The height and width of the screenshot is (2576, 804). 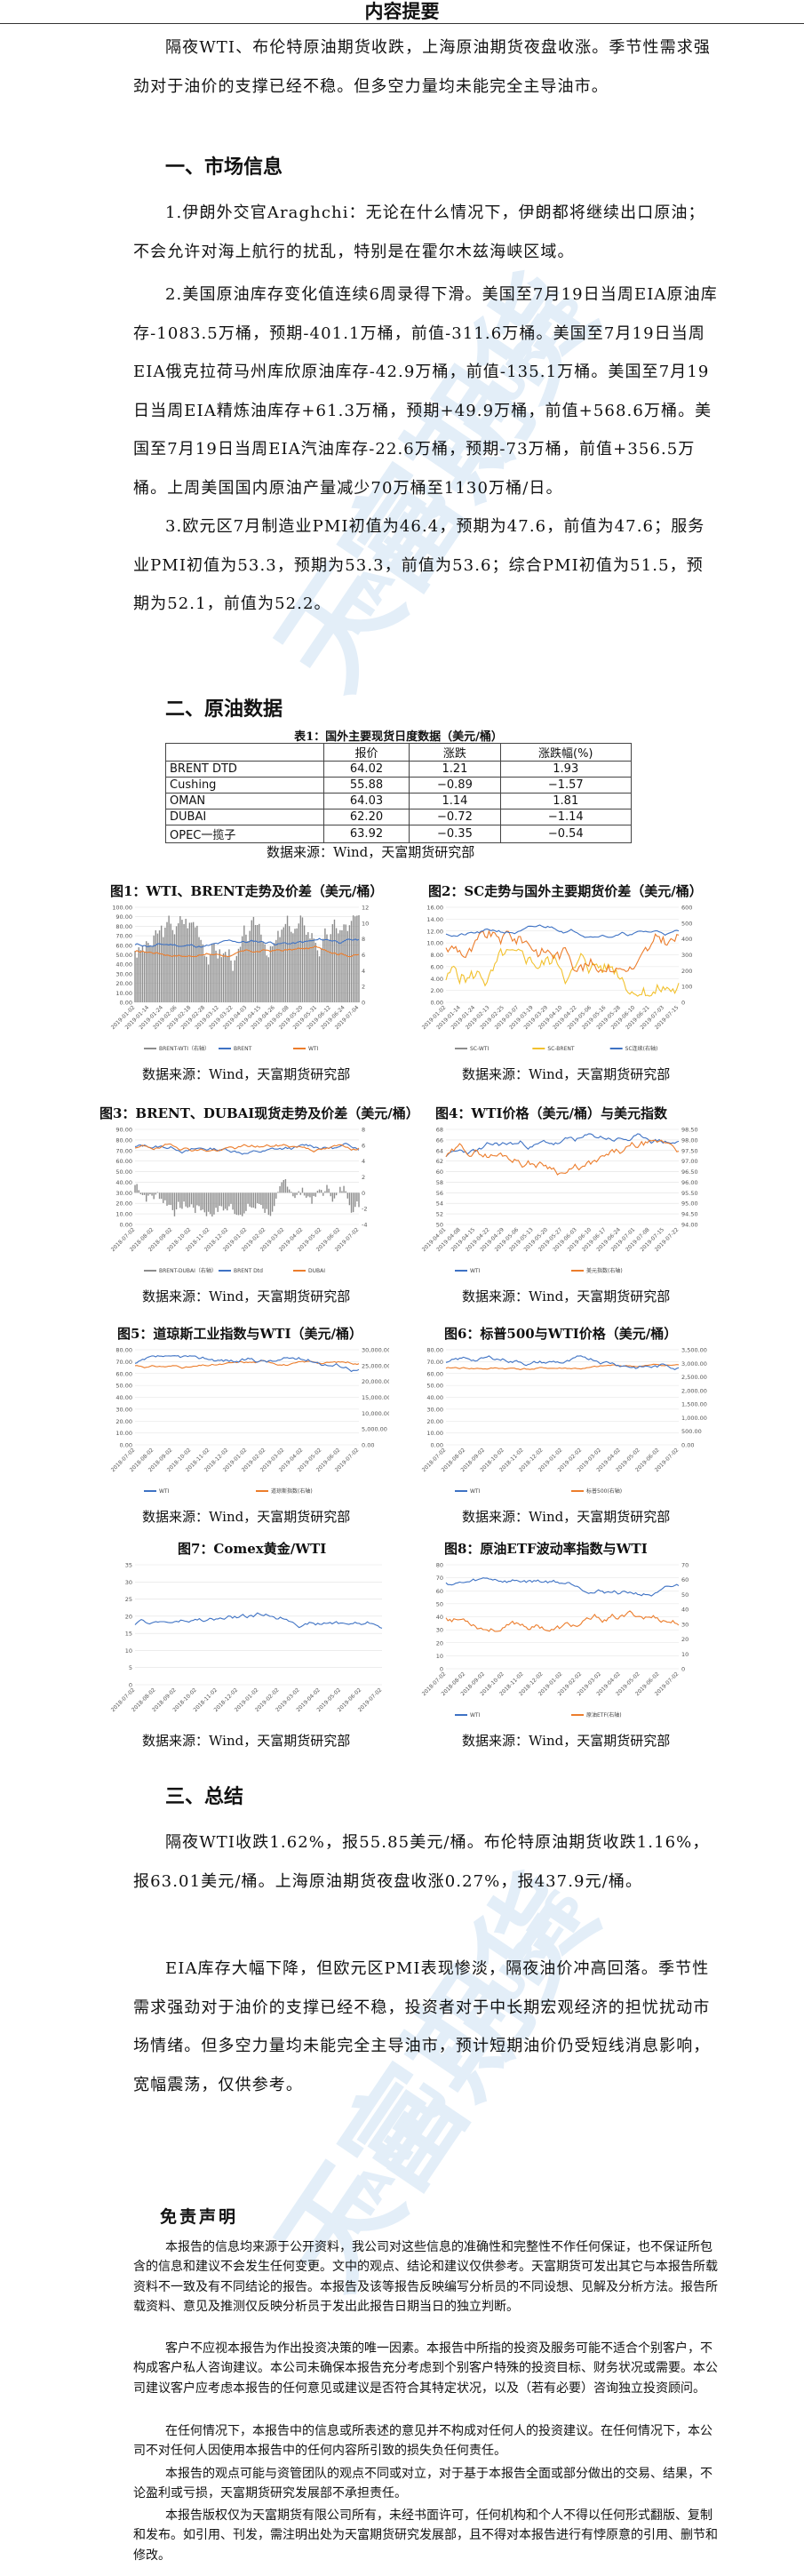 What do you see at coordinates (604, 1491) in the screenshot?
I see `legend-label: 标普500(右轴)` at bounding box center [604, 1491].